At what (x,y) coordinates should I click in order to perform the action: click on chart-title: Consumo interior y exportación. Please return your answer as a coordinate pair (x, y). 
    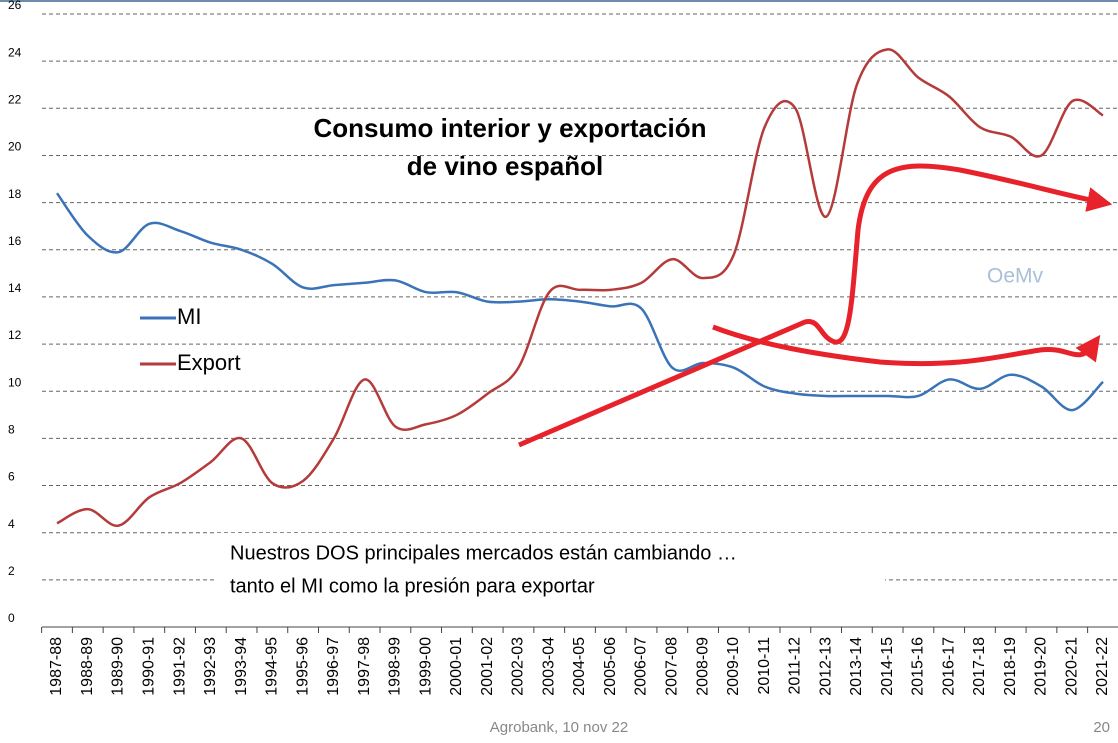
    Looking at the image, I should click on (510, 128).